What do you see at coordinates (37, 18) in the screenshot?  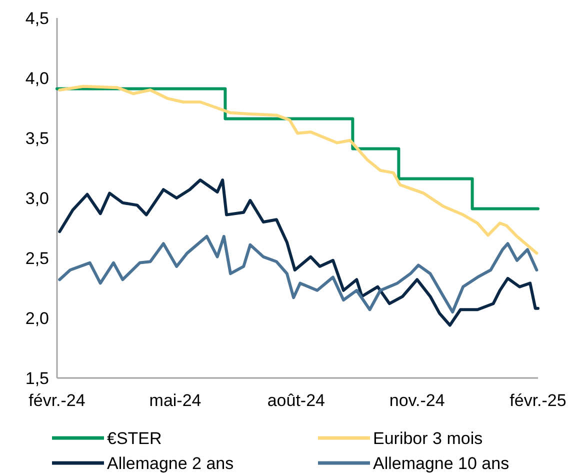 I see `y-tick-label: 4,5` at bounding box center [37, 18].